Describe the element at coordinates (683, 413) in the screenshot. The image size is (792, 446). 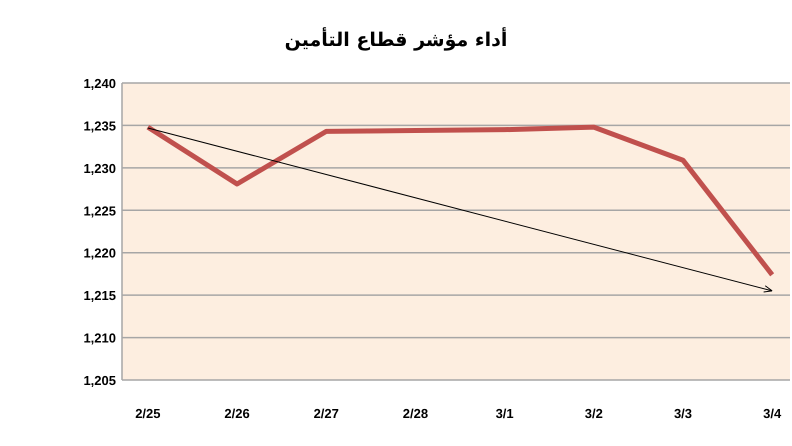
I see `x-tick-label: 3/3` at that location.